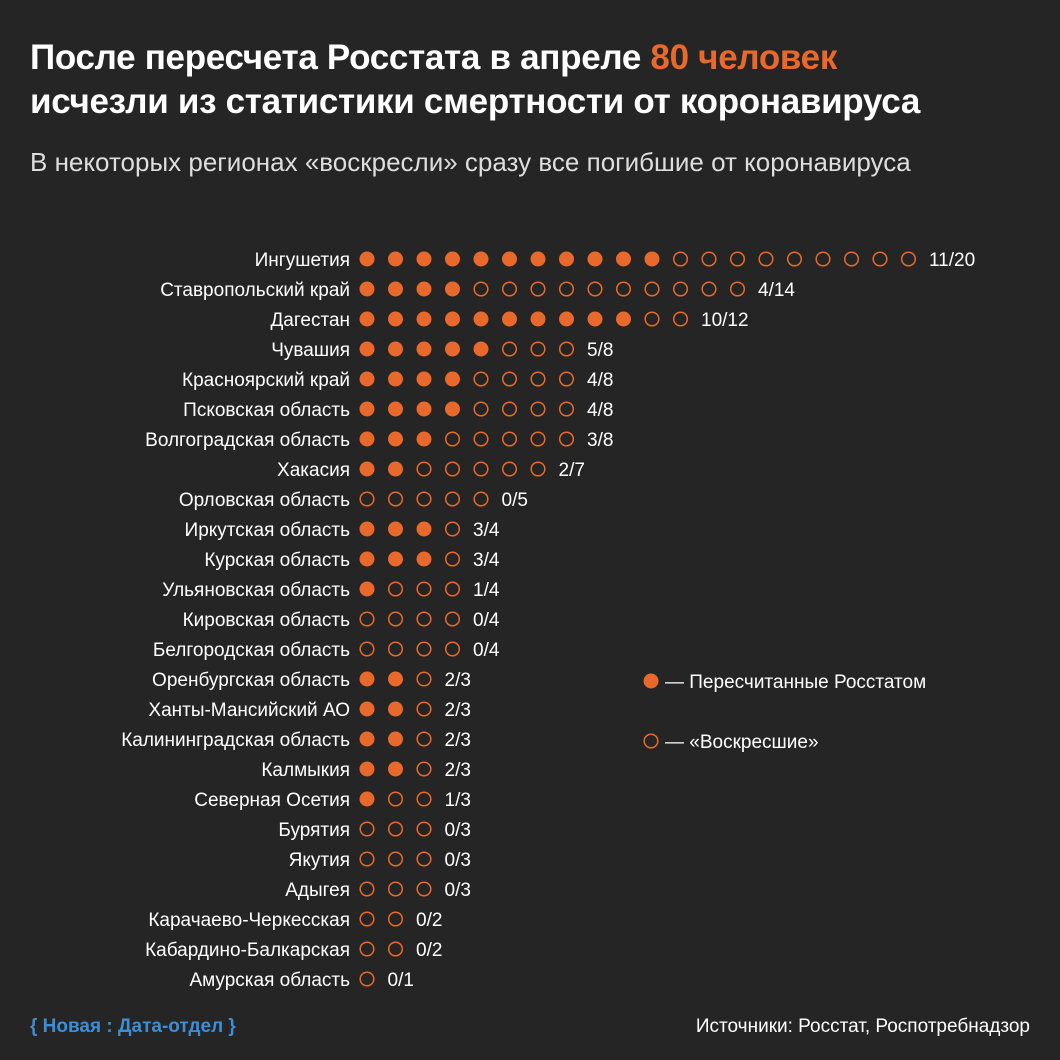 The height and width of the screenshot is (1060, 1060). Describe the element at coordinates (725, 320) in the screenshot. I see `value-label: 10/12` at that location.